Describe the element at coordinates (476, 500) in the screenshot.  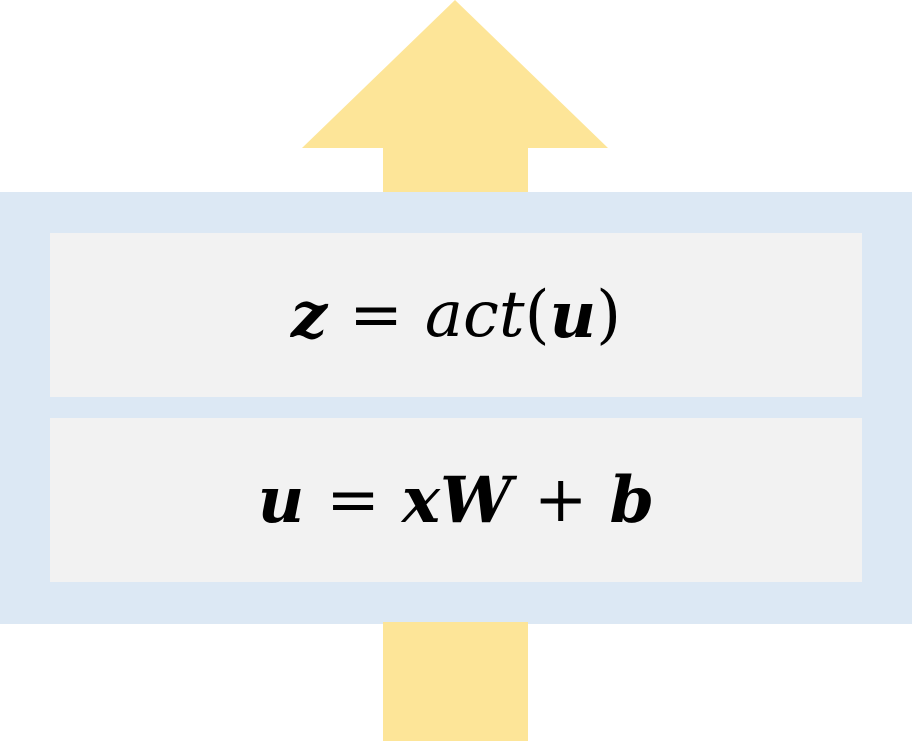
I see `weight-matrix-w: W` at that location.